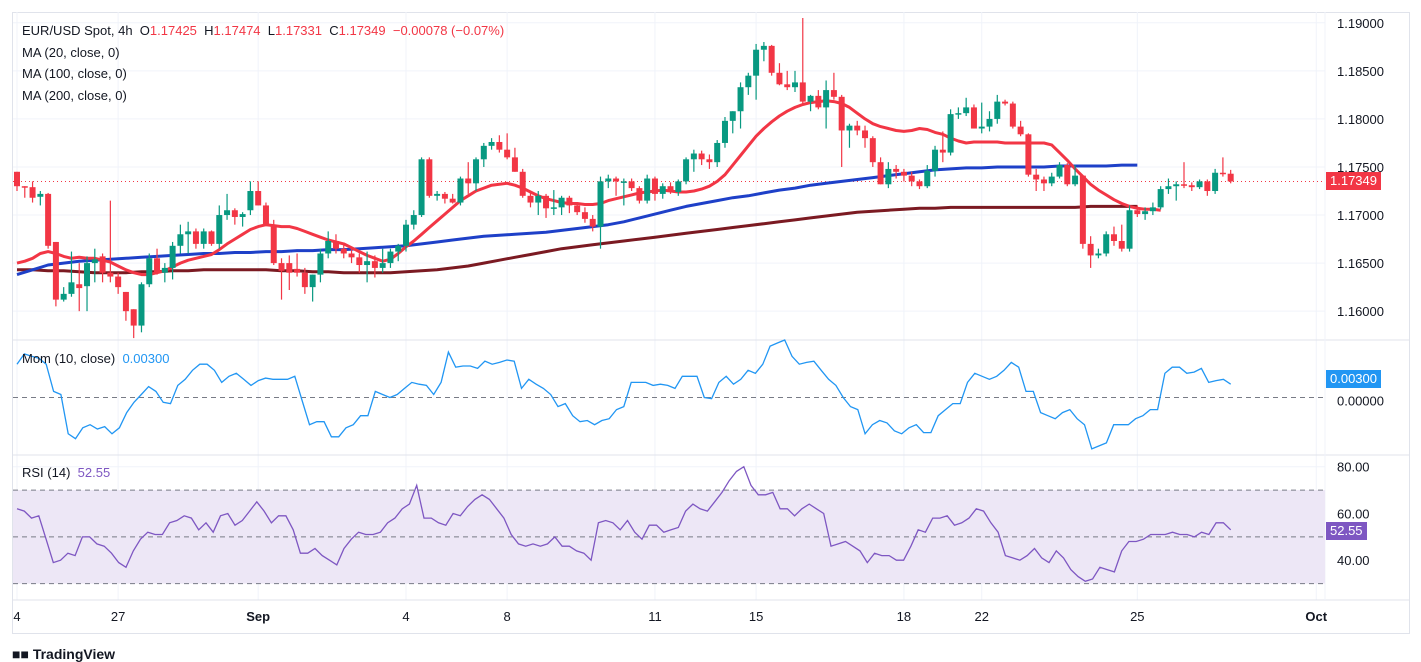 The height and width of the screenshot is (662, 1421). What do you see at coordinates (1353, 513) in the screenshot?
I see `rsi-tick-label: 60.00` at bounding box center [1353, 513].